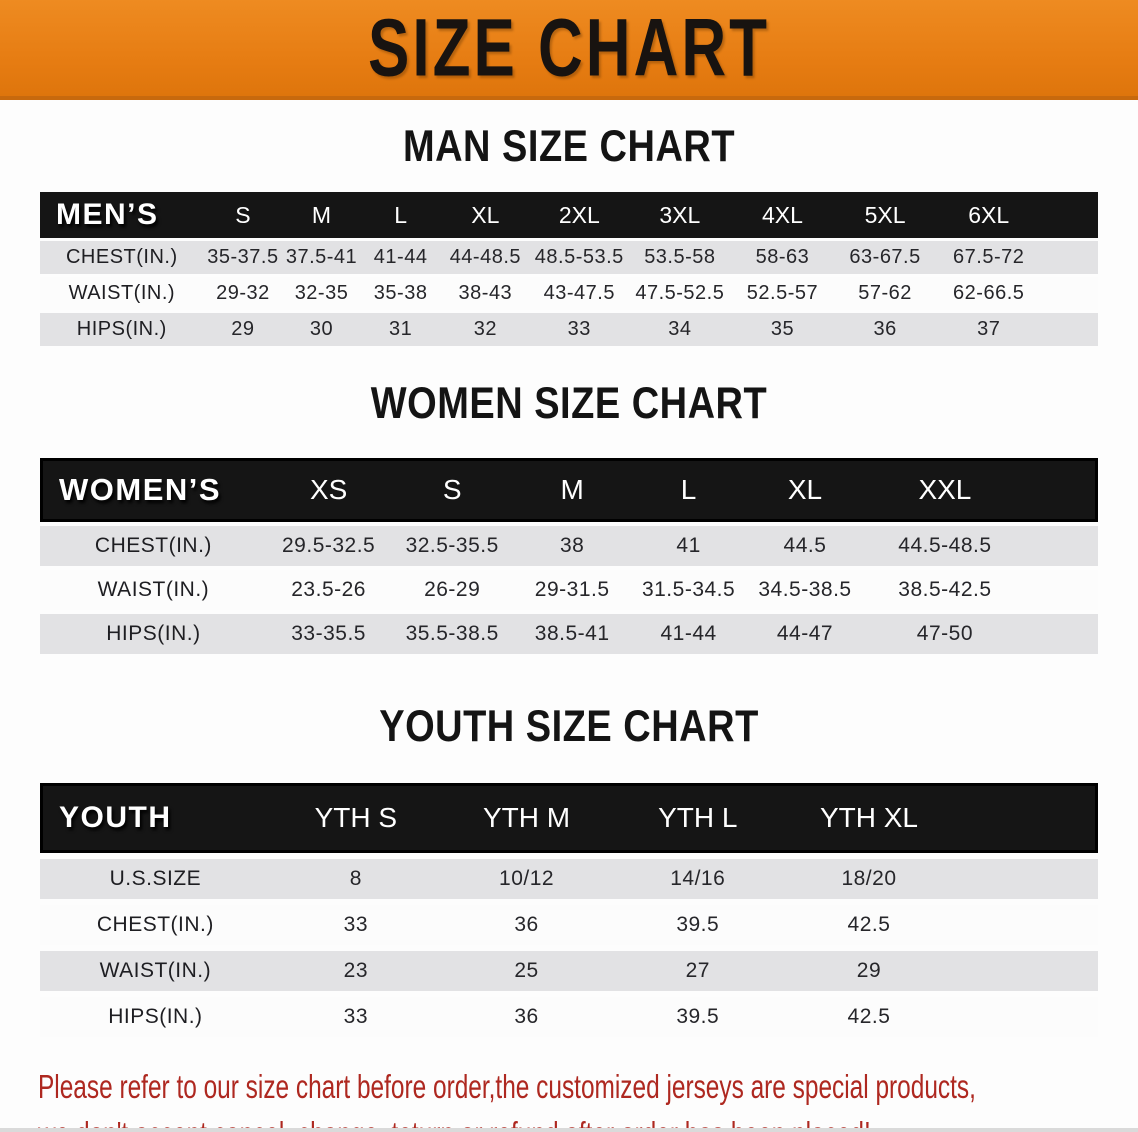  I want to click on size-header-cell: YTH L, so click(698, 818).